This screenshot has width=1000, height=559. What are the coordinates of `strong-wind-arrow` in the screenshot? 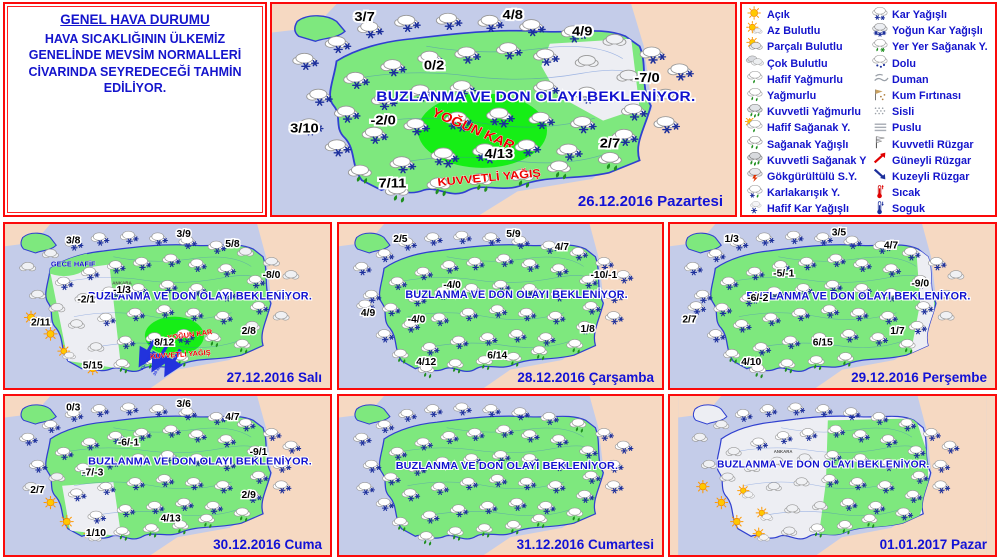 It's located at (161, 358).